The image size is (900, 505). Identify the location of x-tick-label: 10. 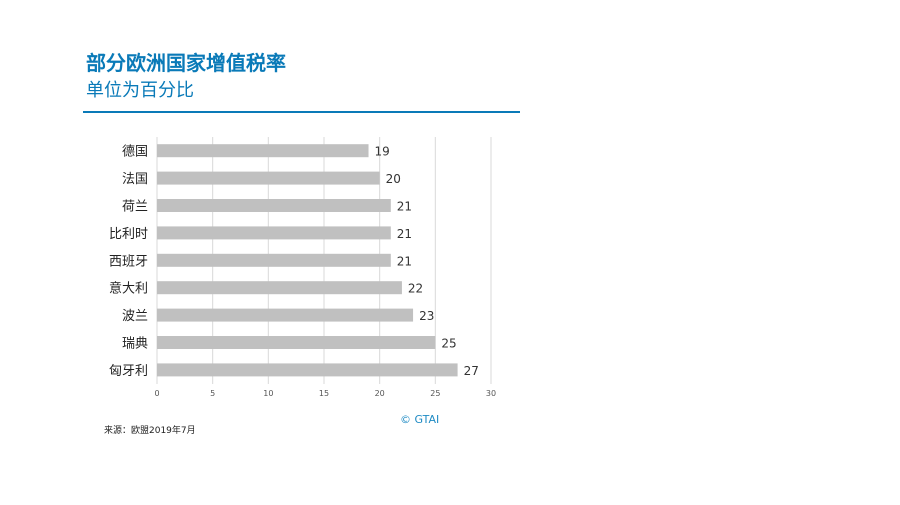
(268, 393).